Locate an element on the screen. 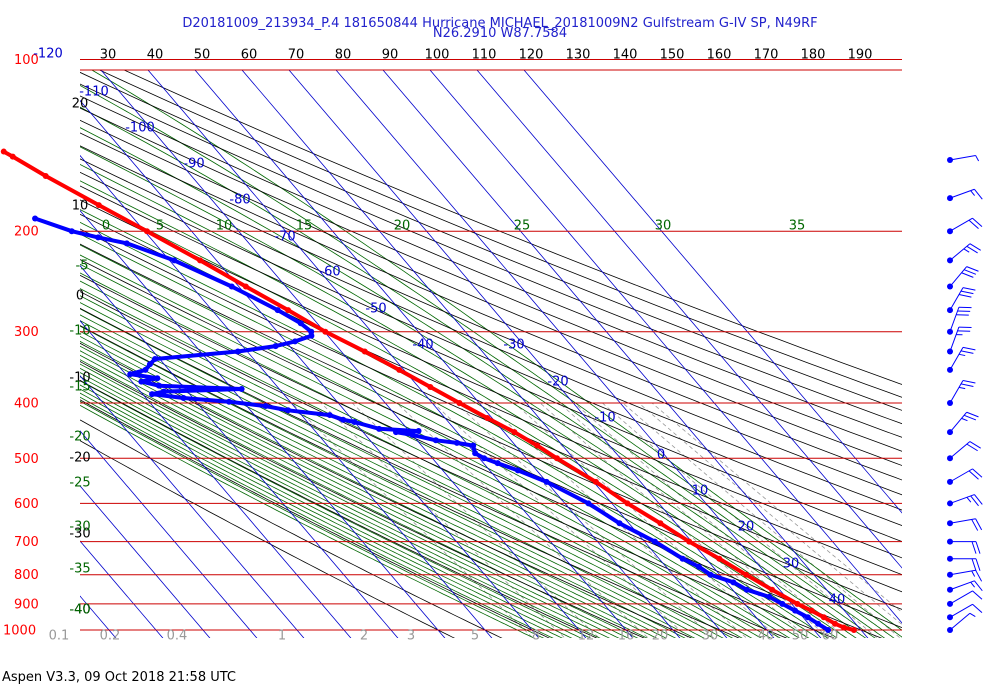  mixing-ratio-label: 0.4 is located at coordinates (177, 636).